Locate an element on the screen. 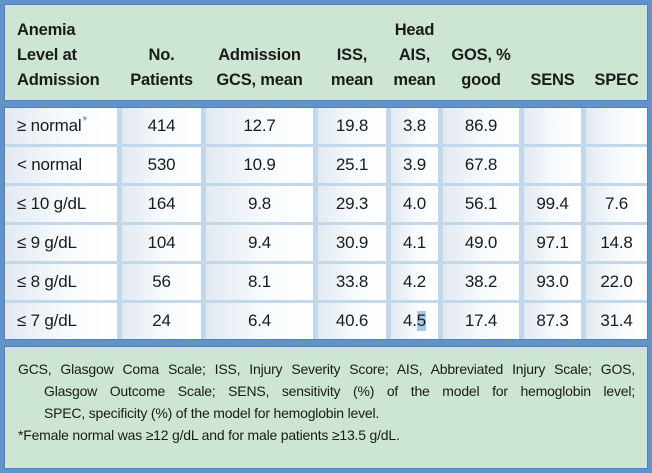 The height and width of the screenshot is (473, 652). cell-no-patients: 56 is located at coordinates (161, 282).